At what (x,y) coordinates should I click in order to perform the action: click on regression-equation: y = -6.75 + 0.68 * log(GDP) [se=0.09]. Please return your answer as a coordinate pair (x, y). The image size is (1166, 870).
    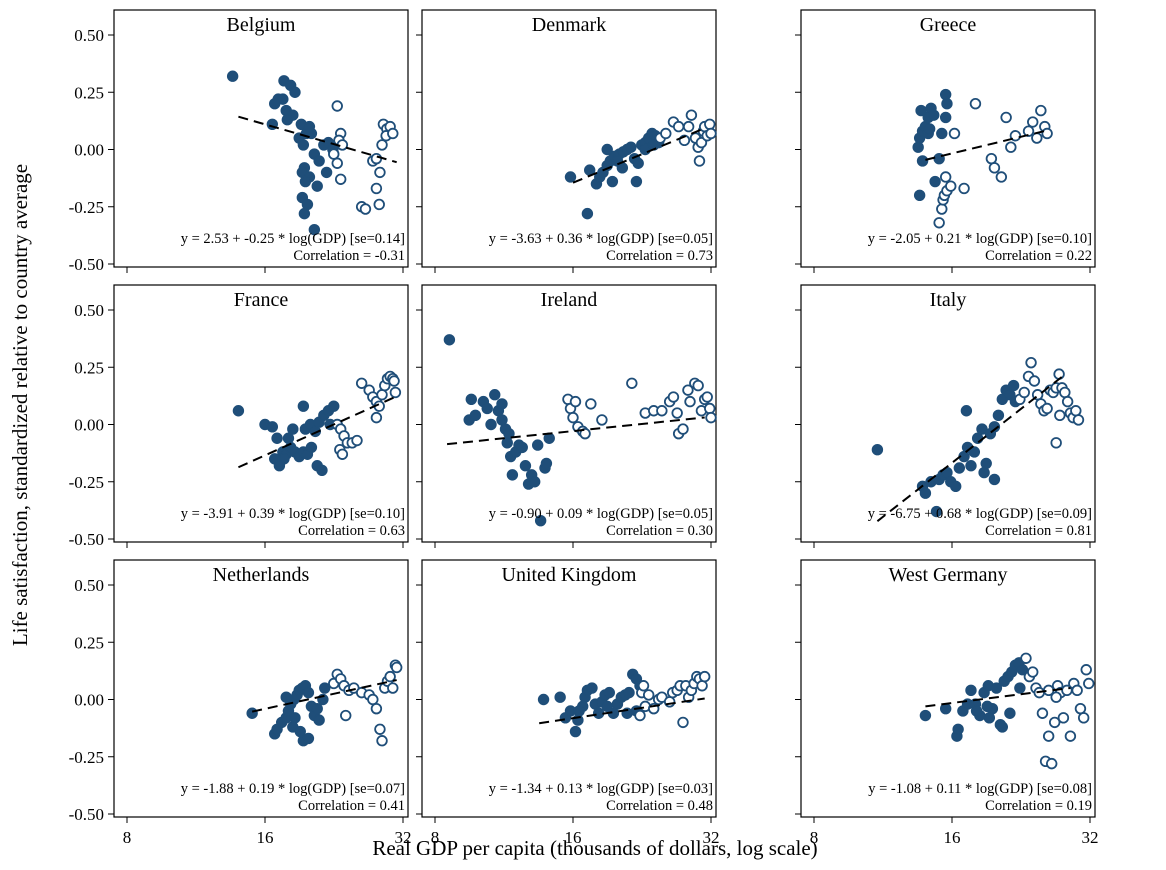
    Looking at the image, I should click on (980, 514).